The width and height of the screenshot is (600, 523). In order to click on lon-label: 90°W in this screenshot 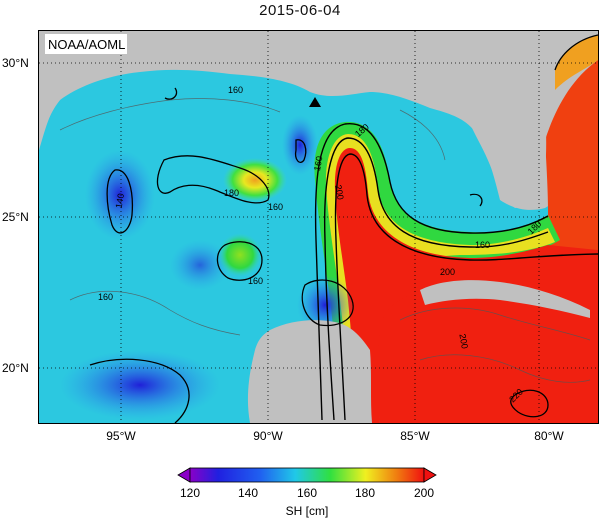, I will do `click(268, 436)`.